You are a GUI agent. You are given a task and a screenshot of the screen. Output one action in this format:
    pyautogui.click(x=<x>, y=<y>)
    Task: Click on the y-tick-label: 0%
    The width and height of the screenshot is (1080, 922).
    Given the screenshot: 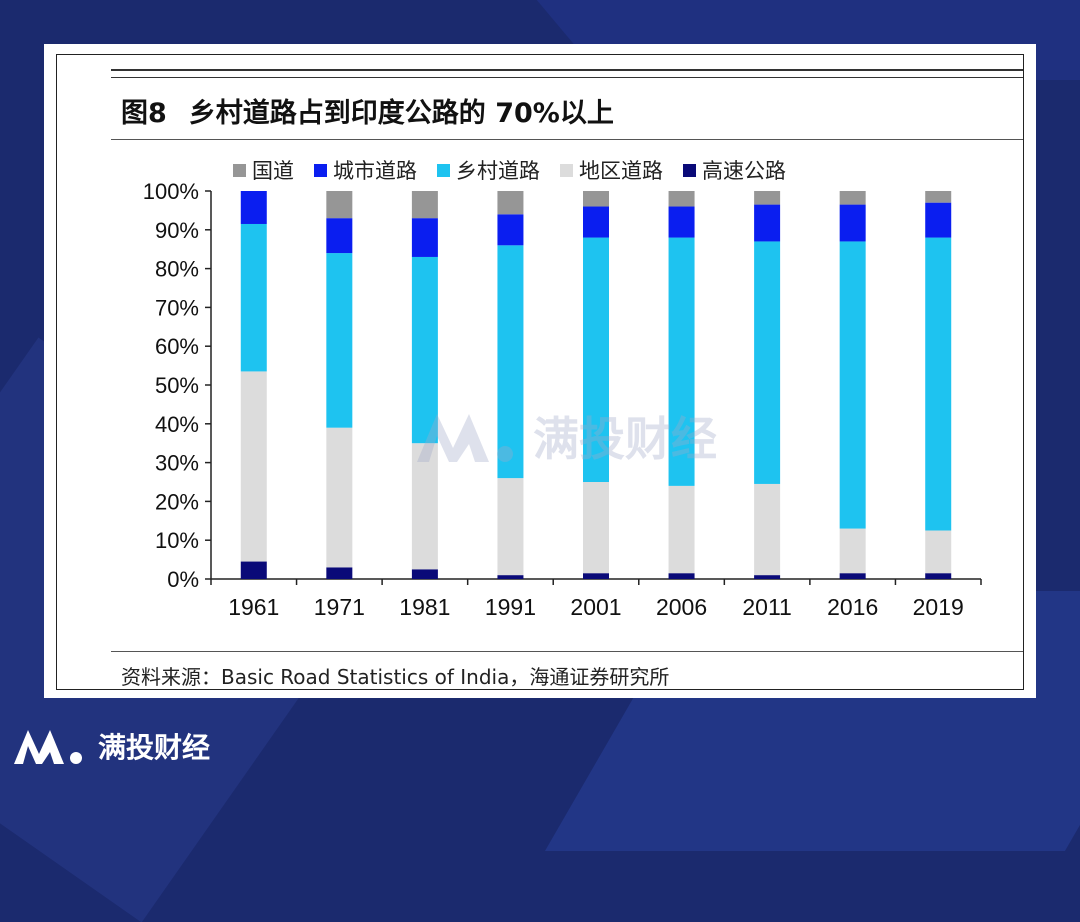 What is the action you would take?
    pyautogui.click(x=183, y=579)
    